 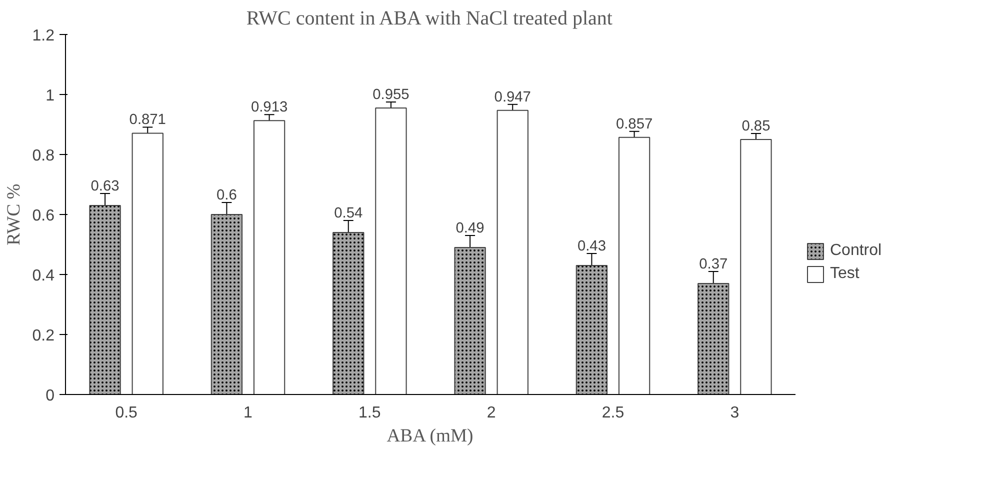 I want to click on data-label: 0.43, so click(x=591, y=246).